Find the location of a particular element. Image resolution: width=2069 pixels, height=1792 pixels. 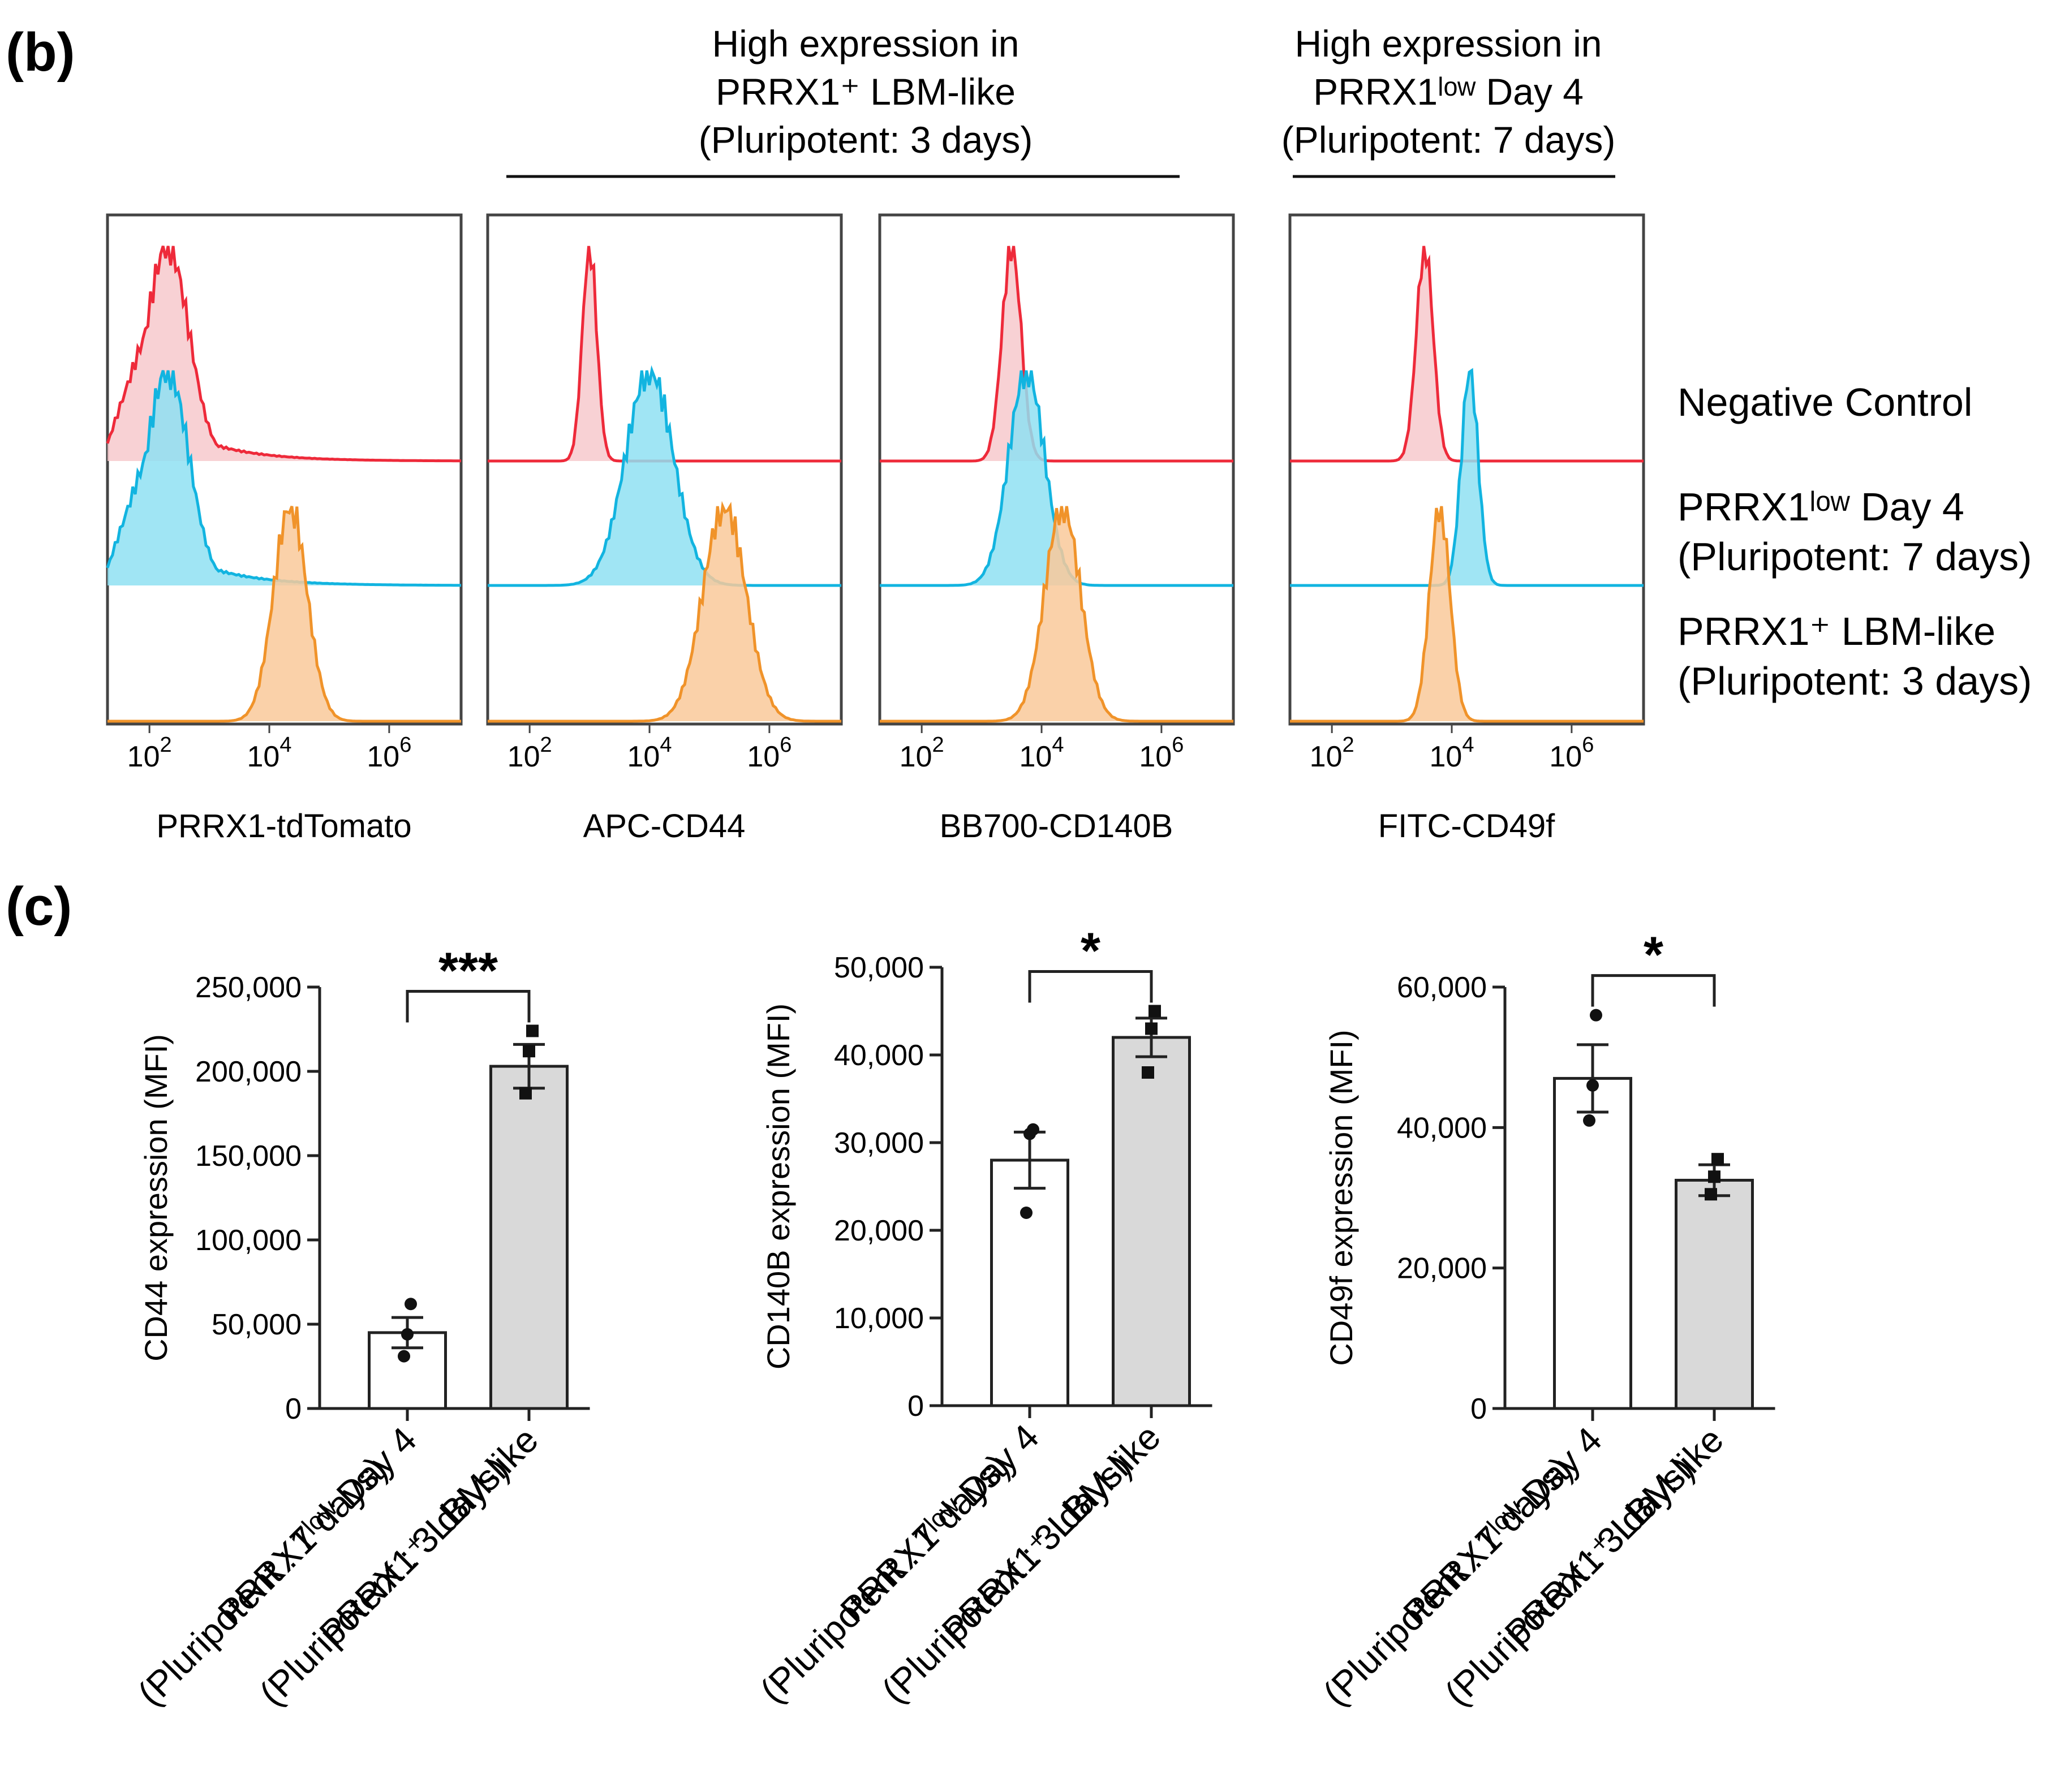

histogram-panel-cd49f: 10² 10⁴ 10⁶ FITC-CD49f is located at coordinates (1466, 529).